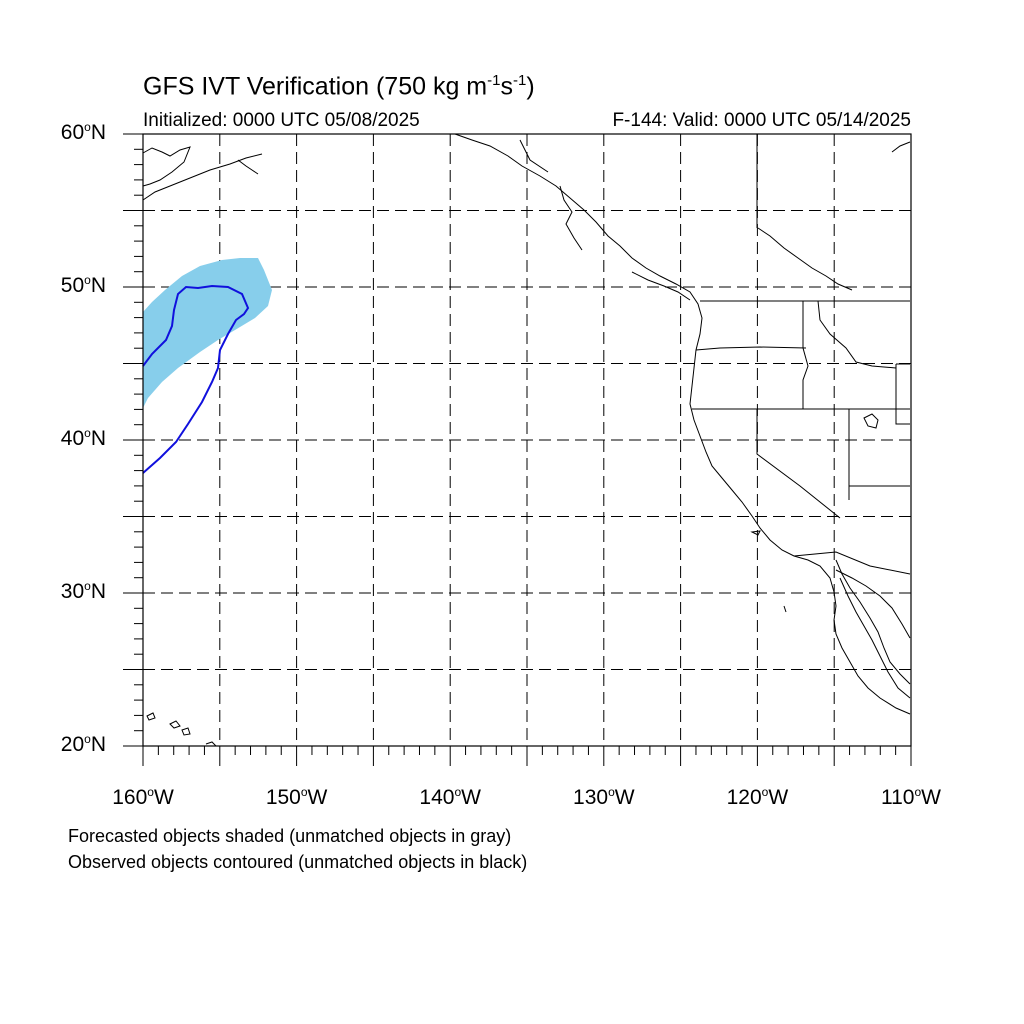 The height and width of the screenshot is (1024, 1024). What do you see at coordinates (296, 797) in the screenshot?
I see `lon-tick-label: 150oW` at bounding box center [296, 797].